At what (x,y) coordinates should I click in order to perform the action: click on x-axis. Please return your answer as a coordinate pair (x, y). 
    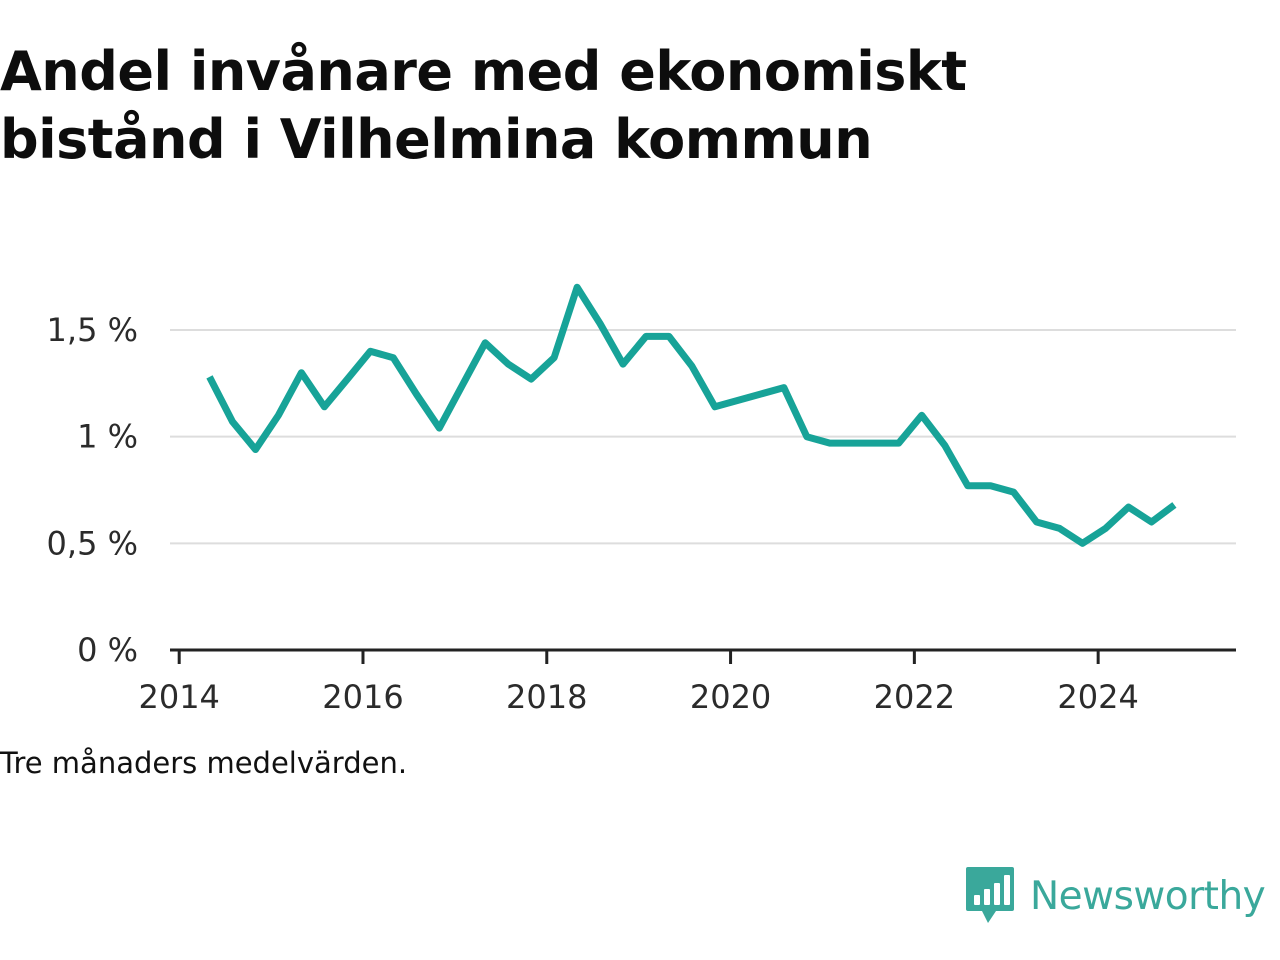
    Looking at the image, I should click on (703, 656).